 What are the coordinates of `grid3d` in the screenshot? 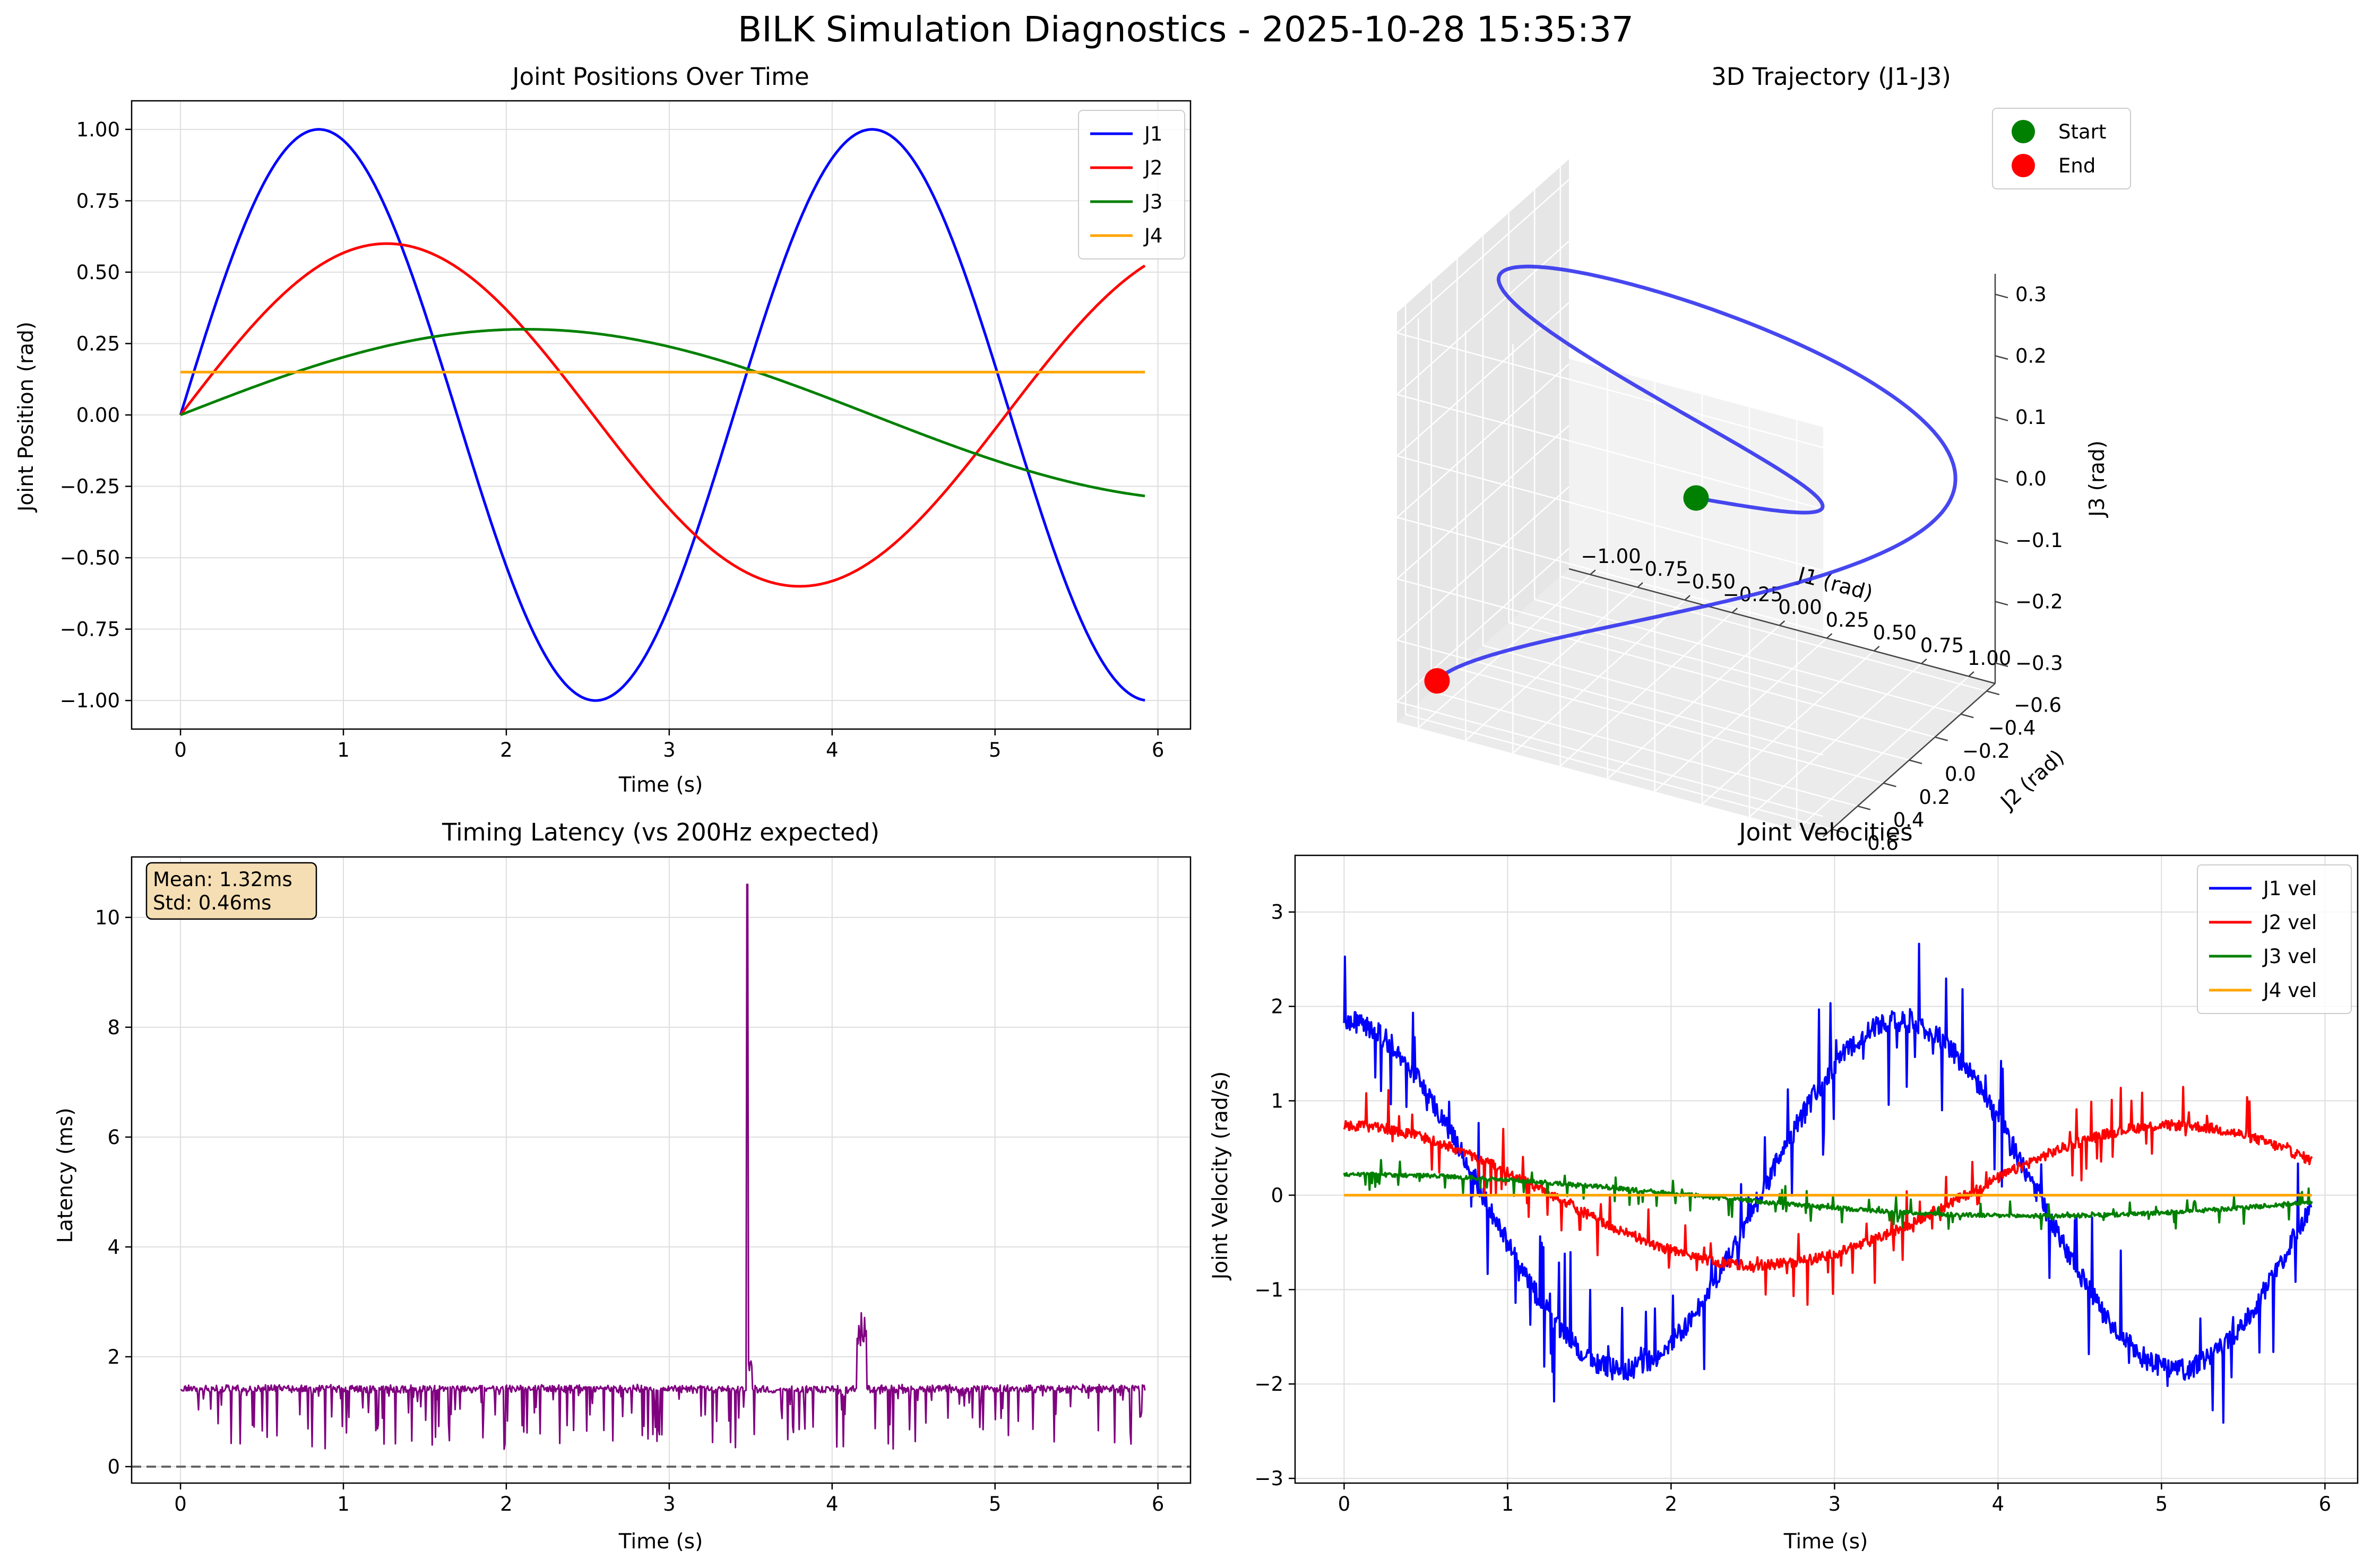 It's located at (1691, 498).